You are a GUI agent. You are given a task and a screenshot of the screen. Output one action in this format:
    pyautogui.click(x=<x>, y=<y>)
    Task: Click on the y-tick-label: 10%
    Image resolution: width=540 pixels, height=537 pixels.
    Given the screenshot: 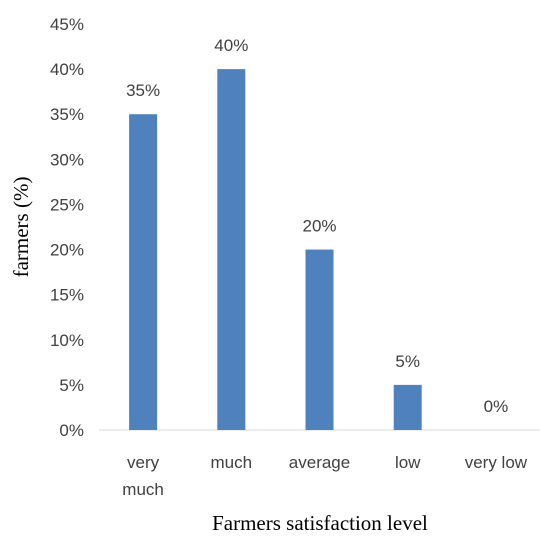 What is the action you would take?
    pyautogui.click(x=67, y=340)
    